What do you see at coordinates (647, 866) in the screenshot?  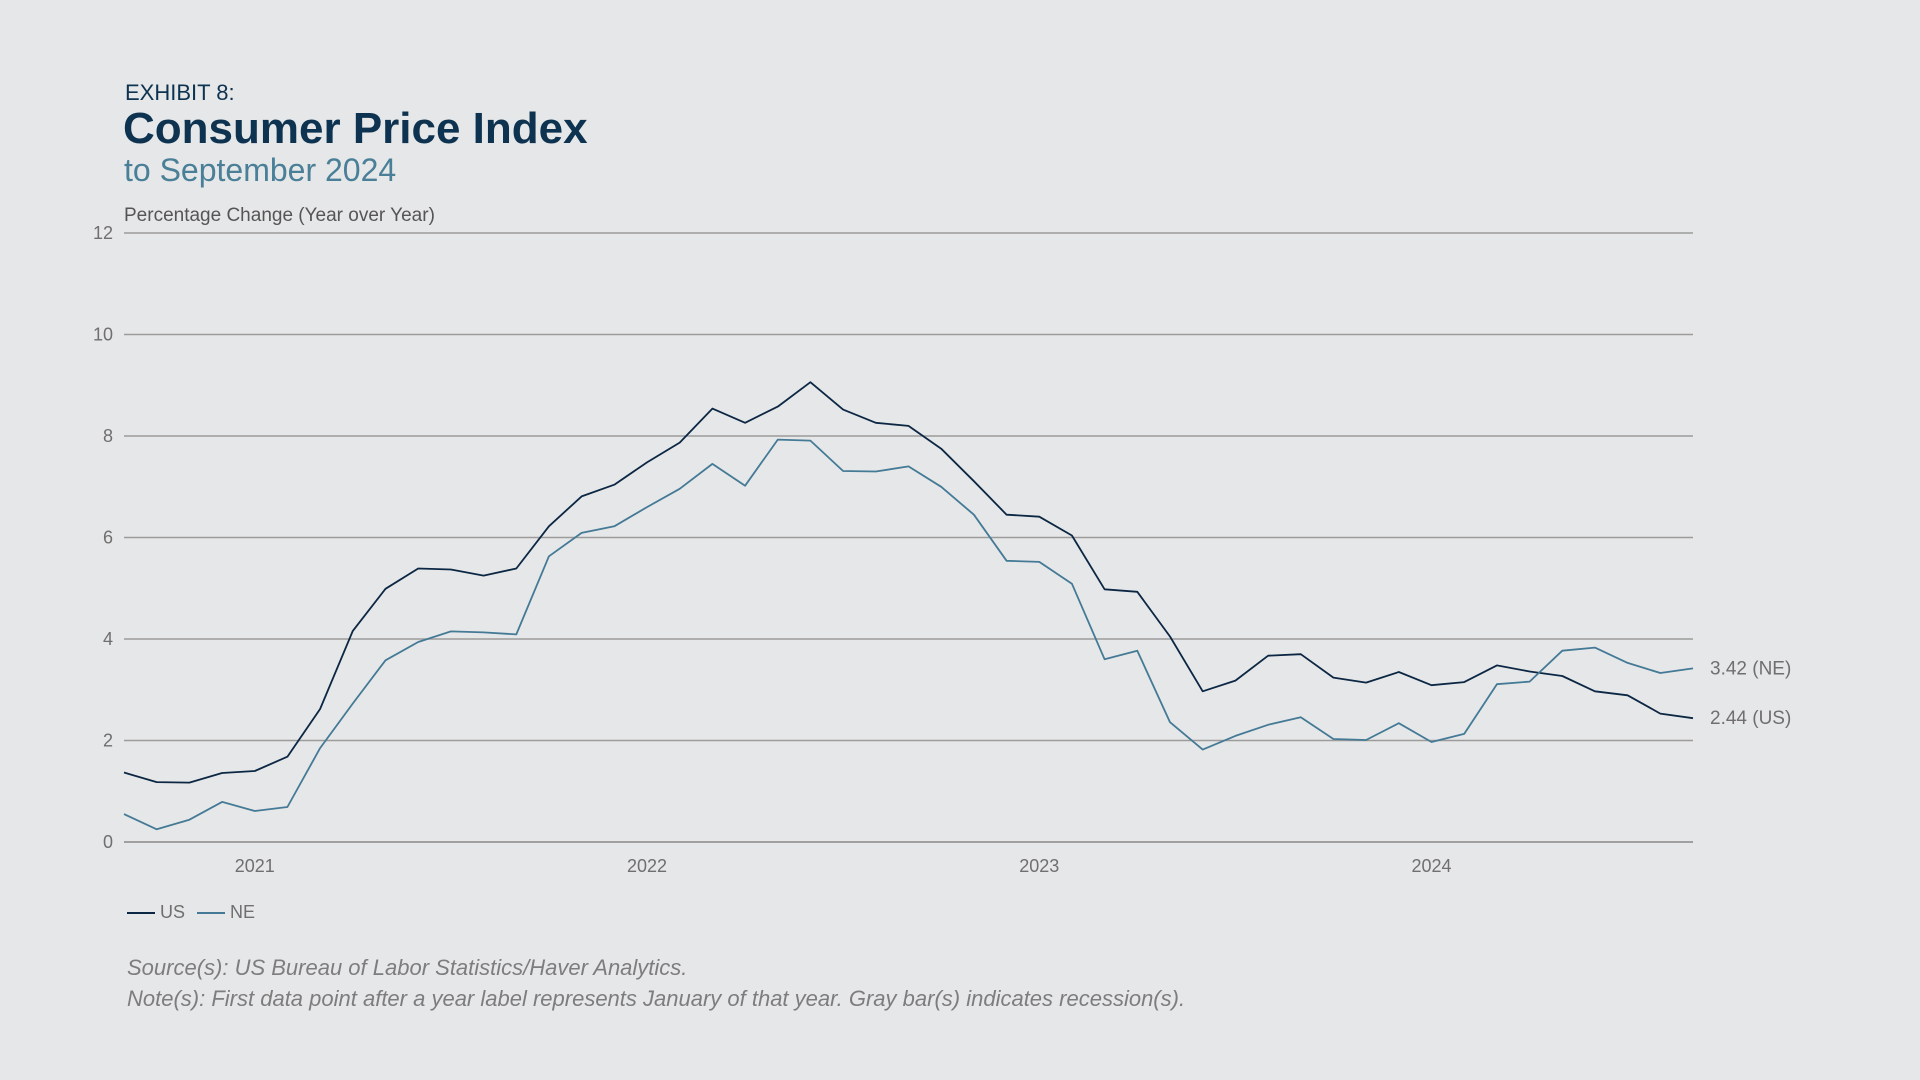 I see `x-tick-label: 2022` at bounding box center [647, 866].